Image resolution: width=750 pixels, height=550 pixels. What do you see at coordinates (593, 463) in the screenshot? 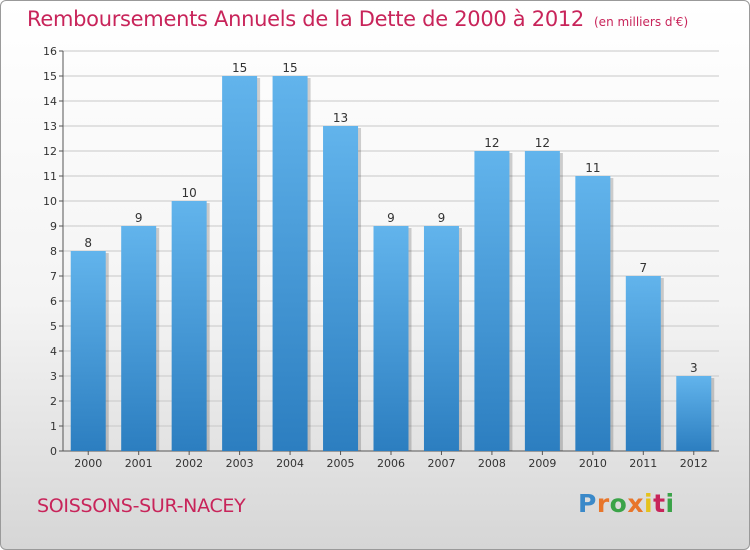
I see `x-tick-label: 2010` at bounding box center [593, 463].